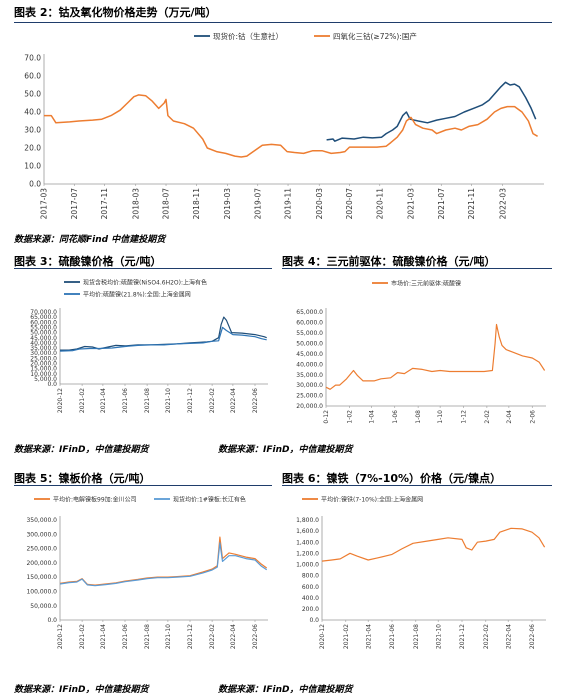  What do you see at coordinates (32, 76) in the screenshot?
I see `y-tick-label: 60.0` at bounding box center [32, 76].